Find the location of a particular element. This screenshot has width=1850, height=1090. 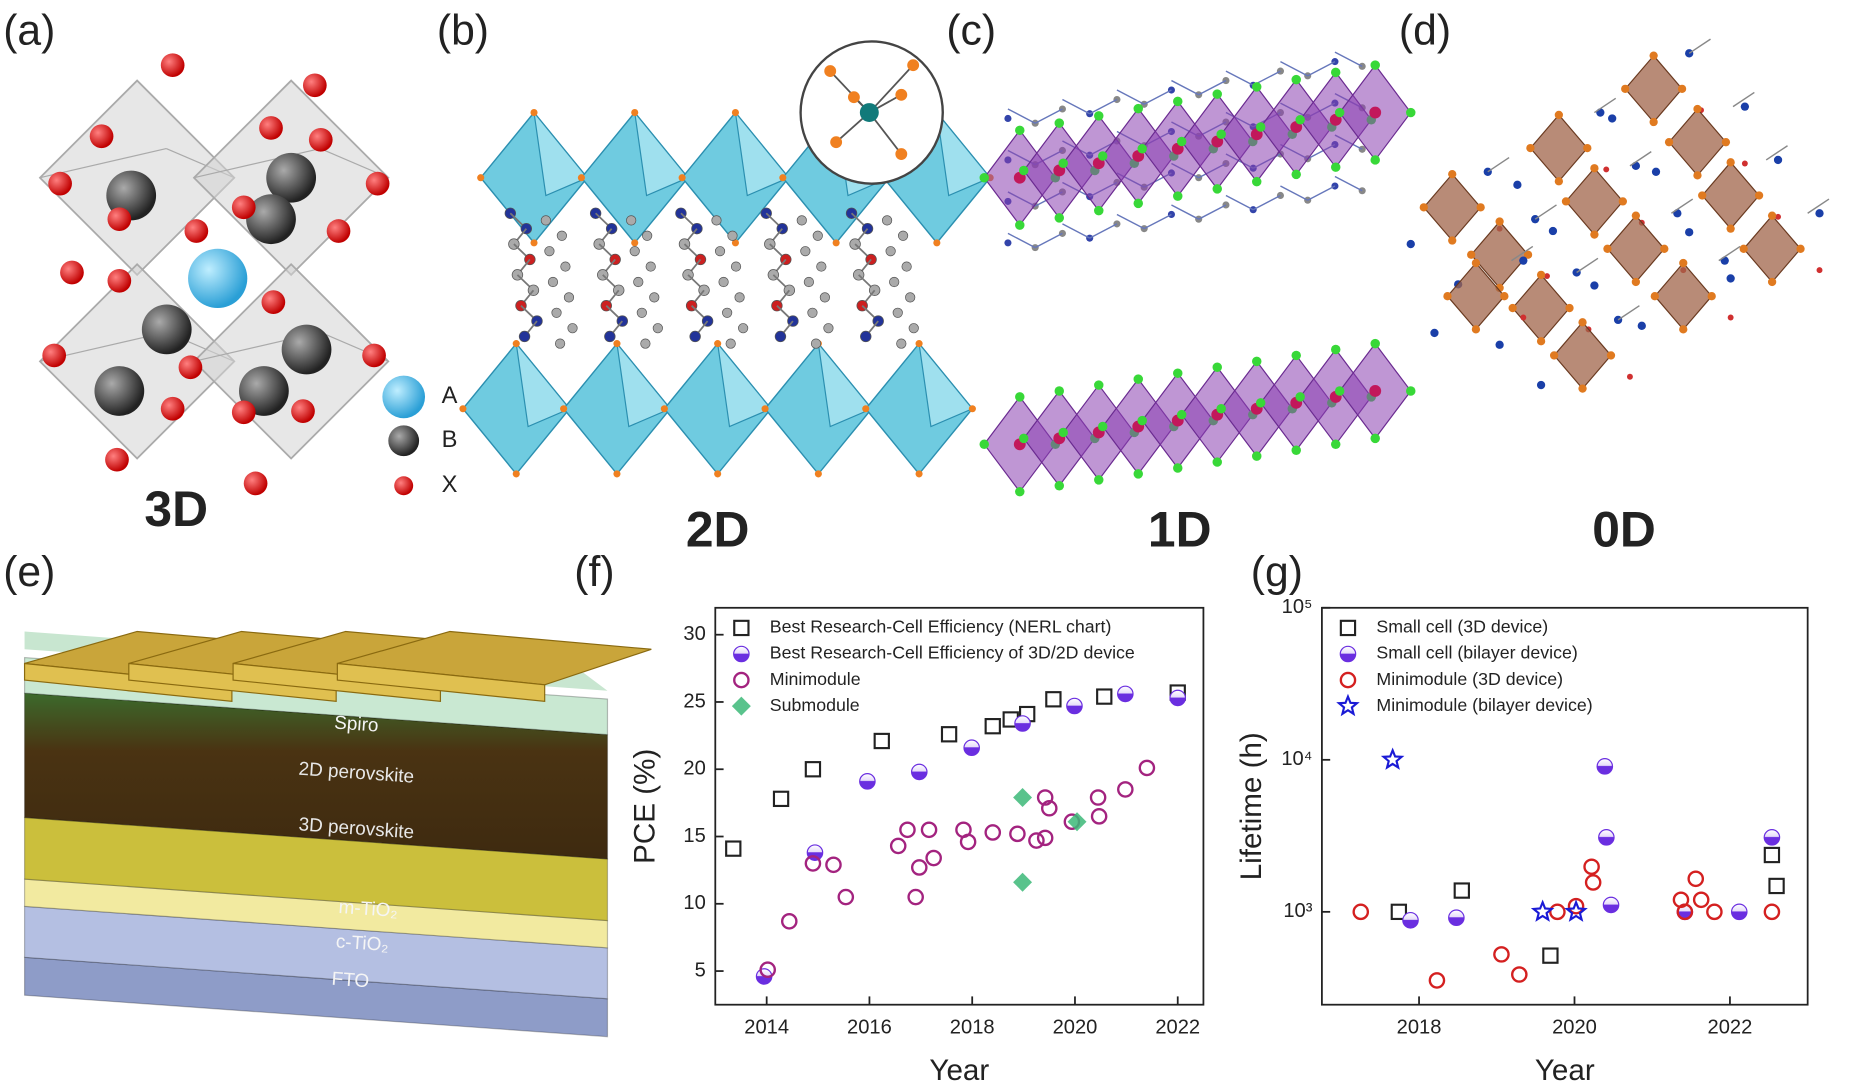

legend-label: Small cell (bilayer device) is located at coordinates (1476, 653).